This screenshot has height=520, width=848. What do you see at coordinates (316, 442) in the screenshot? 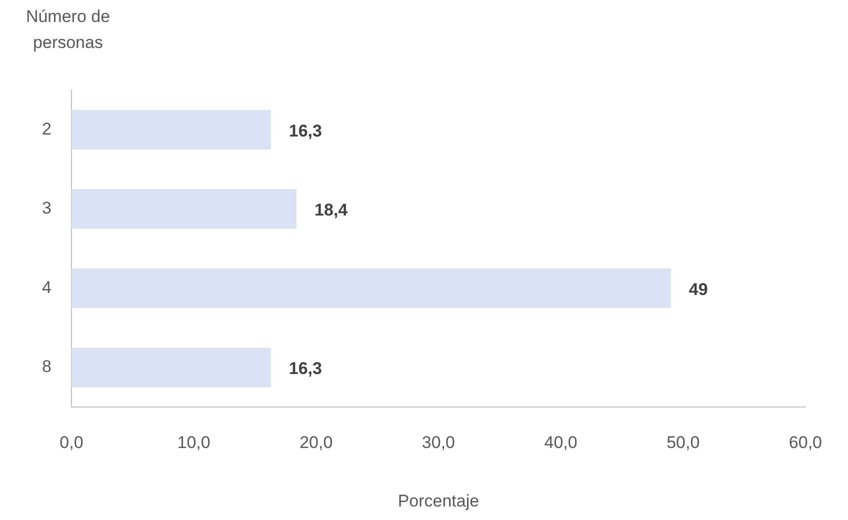
I see `x-tick-label: 20,0` at bounding box center [316, 442].